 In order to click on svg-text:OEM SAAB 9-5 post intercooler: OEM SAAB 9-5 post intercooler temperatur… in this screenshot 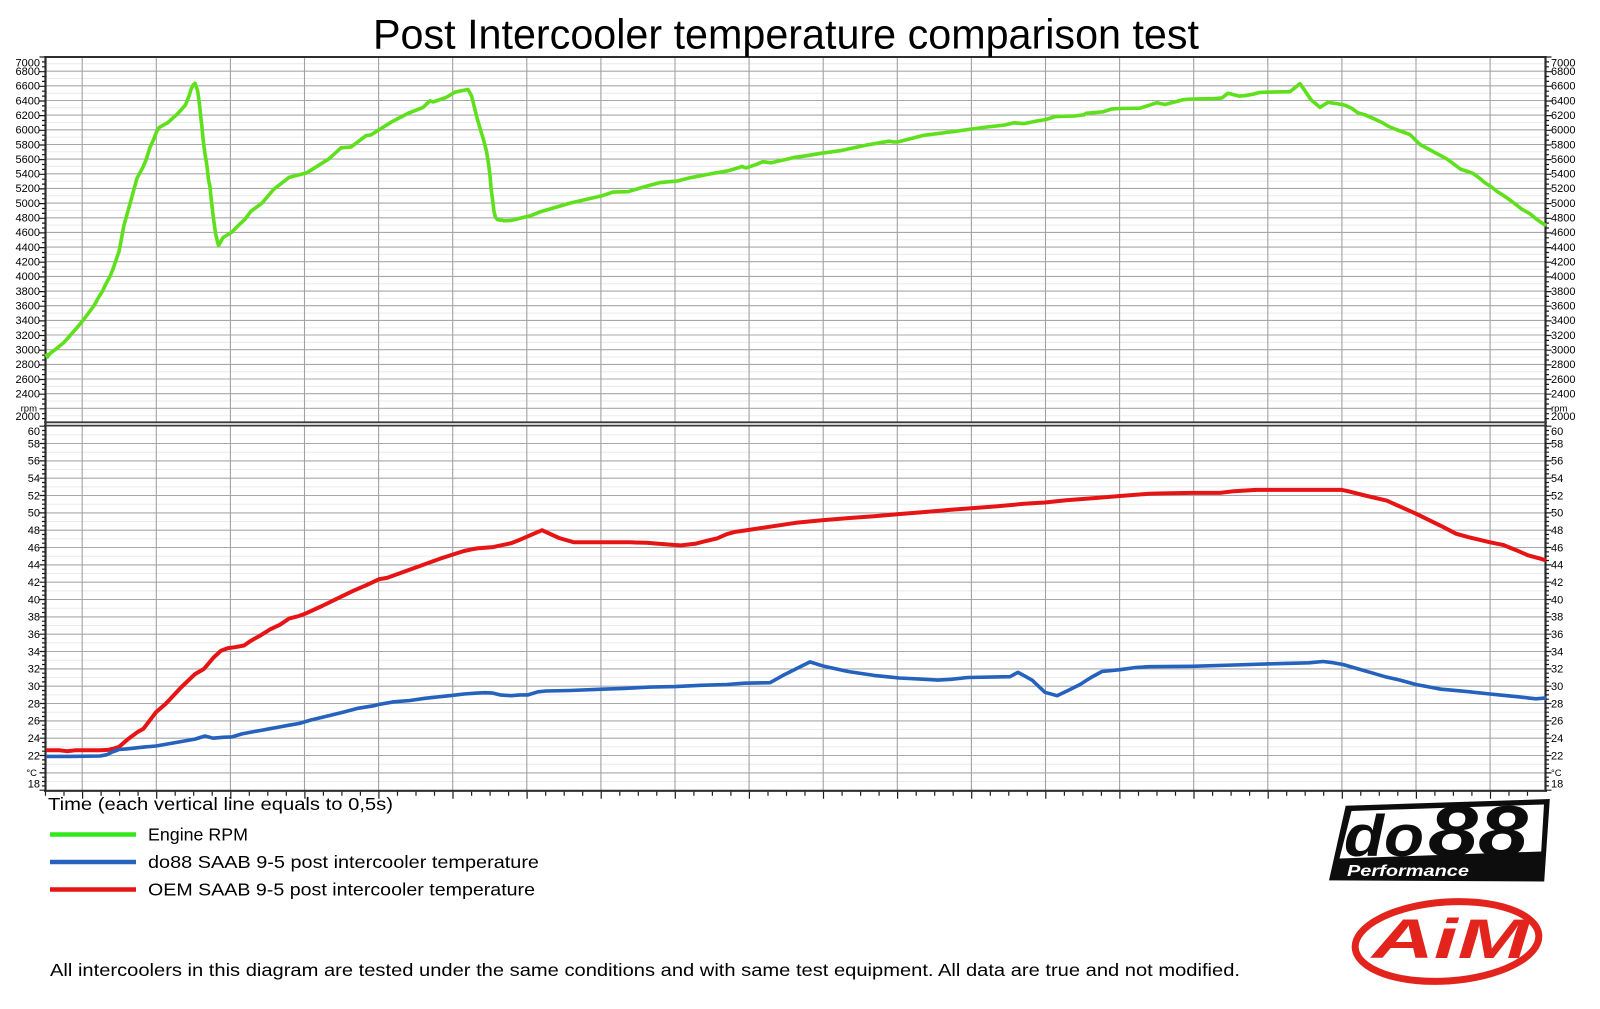, I will do `click(341, 890)`.